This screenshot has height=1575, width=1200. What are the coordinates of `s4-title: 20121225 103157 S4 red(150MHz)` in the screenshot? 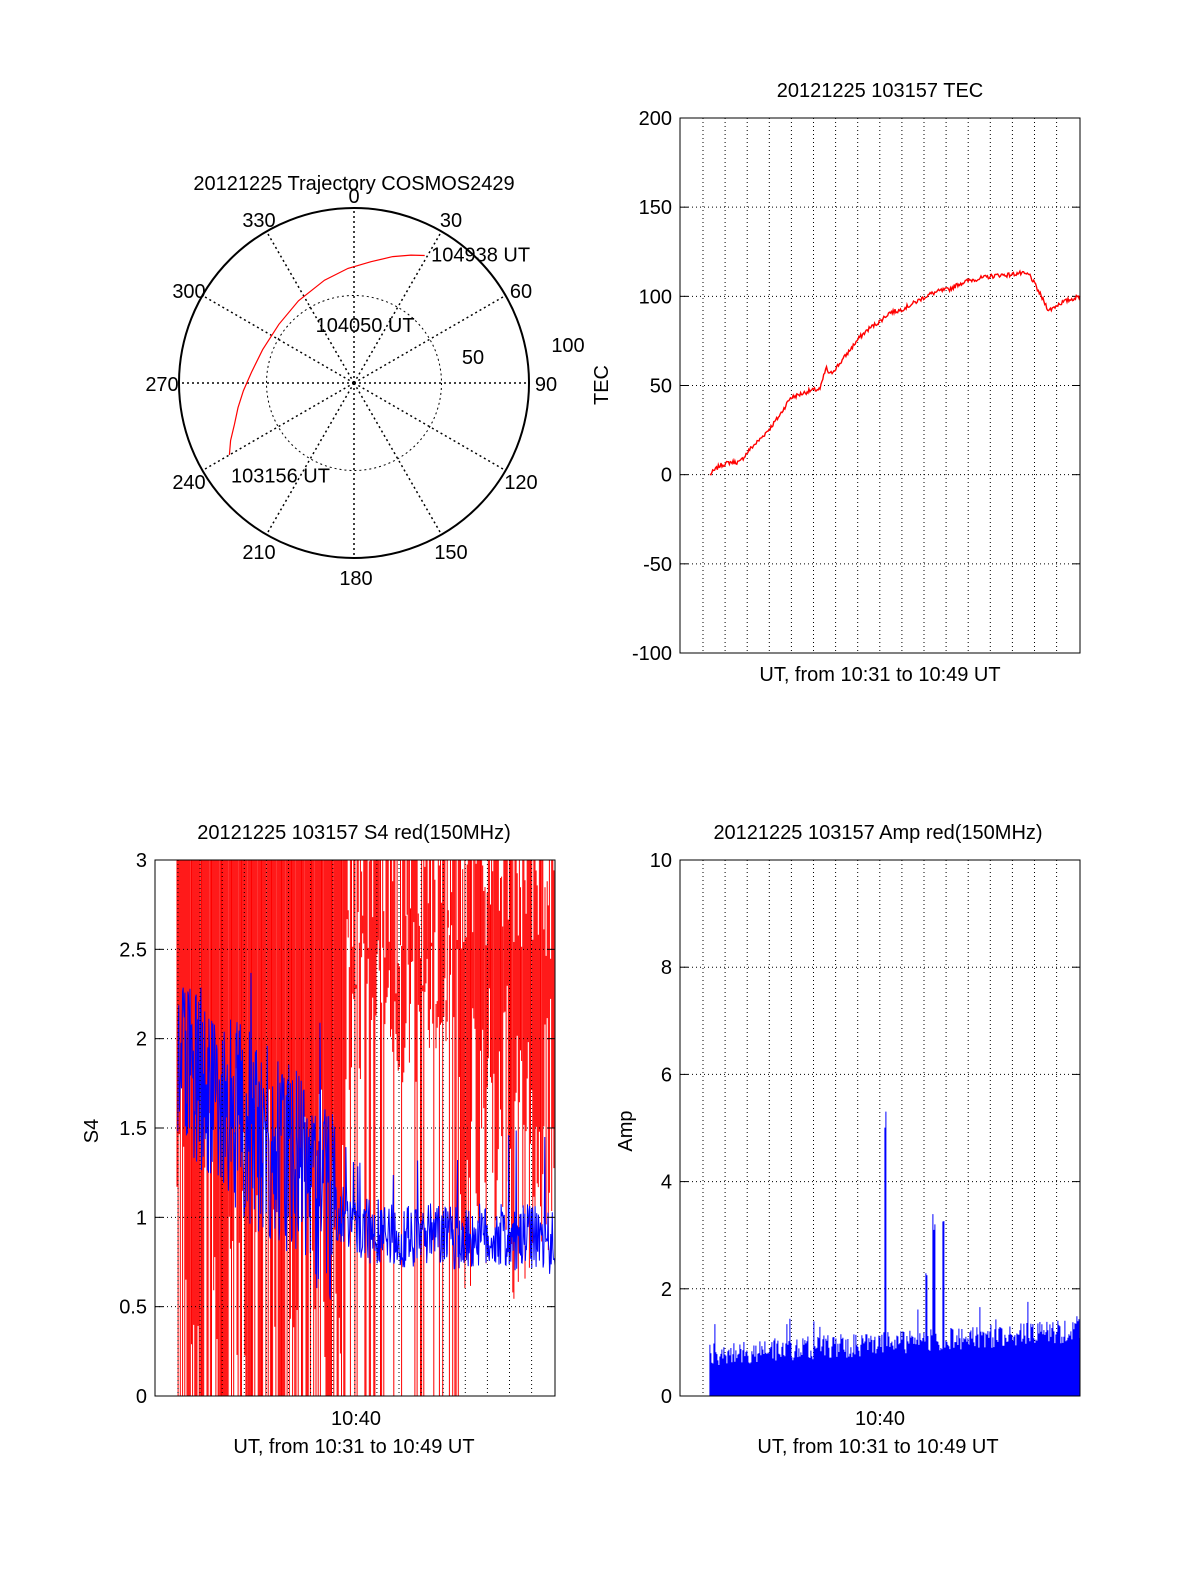 It's located at (354, 833).